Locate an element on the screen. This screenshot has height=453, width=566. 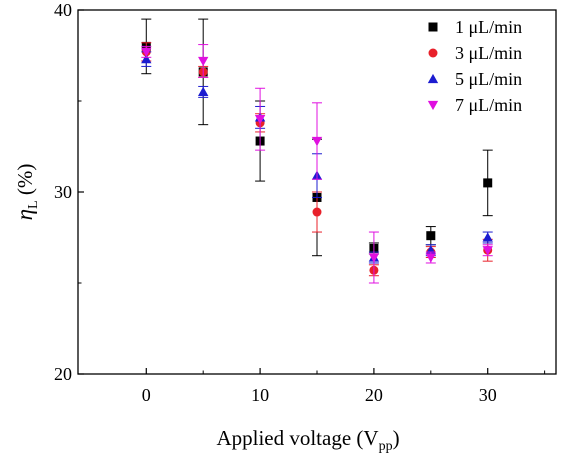
legend-item: 1 μL/min is located at coordinates (475, 27).